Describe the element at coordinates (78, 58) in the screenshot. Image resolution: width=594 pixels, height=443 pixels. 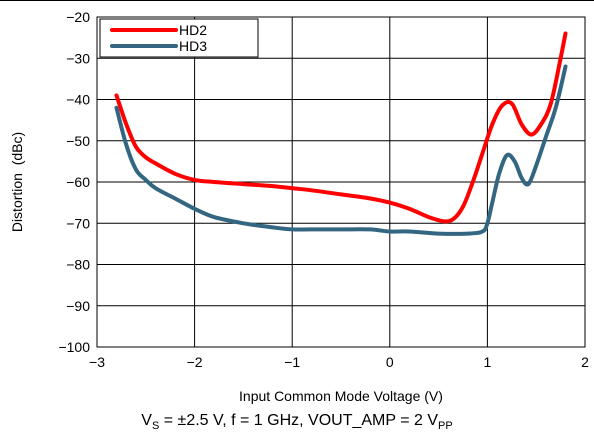
I see `y-tick-label: −30` at that location.